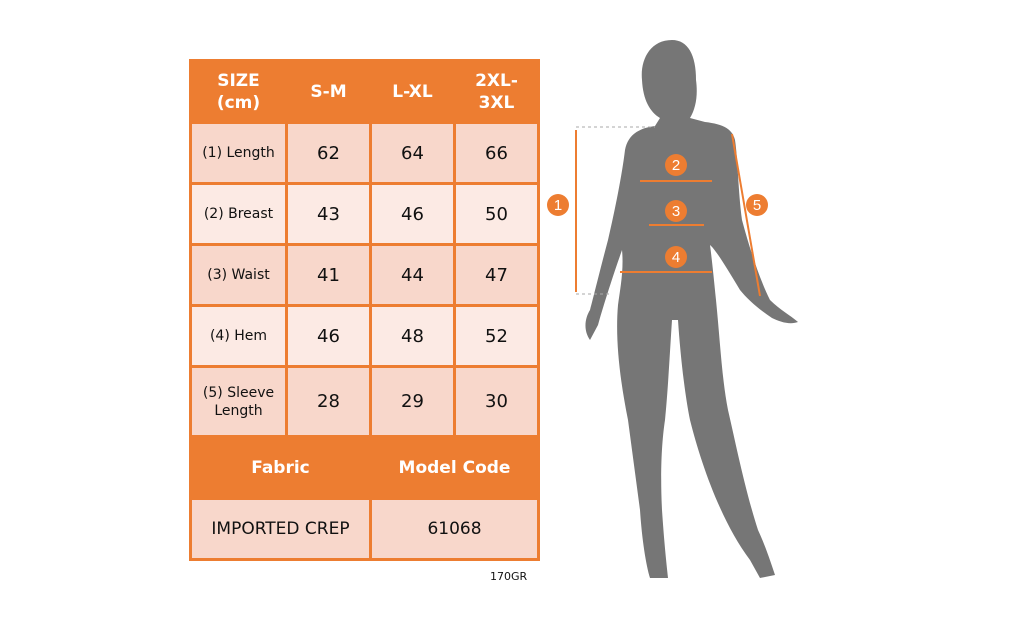 This screenshot has width=1024, height=626. Describe the element at coordinates (454, 529) in the screenshot. I see `model-code-value: 61068` at that location.